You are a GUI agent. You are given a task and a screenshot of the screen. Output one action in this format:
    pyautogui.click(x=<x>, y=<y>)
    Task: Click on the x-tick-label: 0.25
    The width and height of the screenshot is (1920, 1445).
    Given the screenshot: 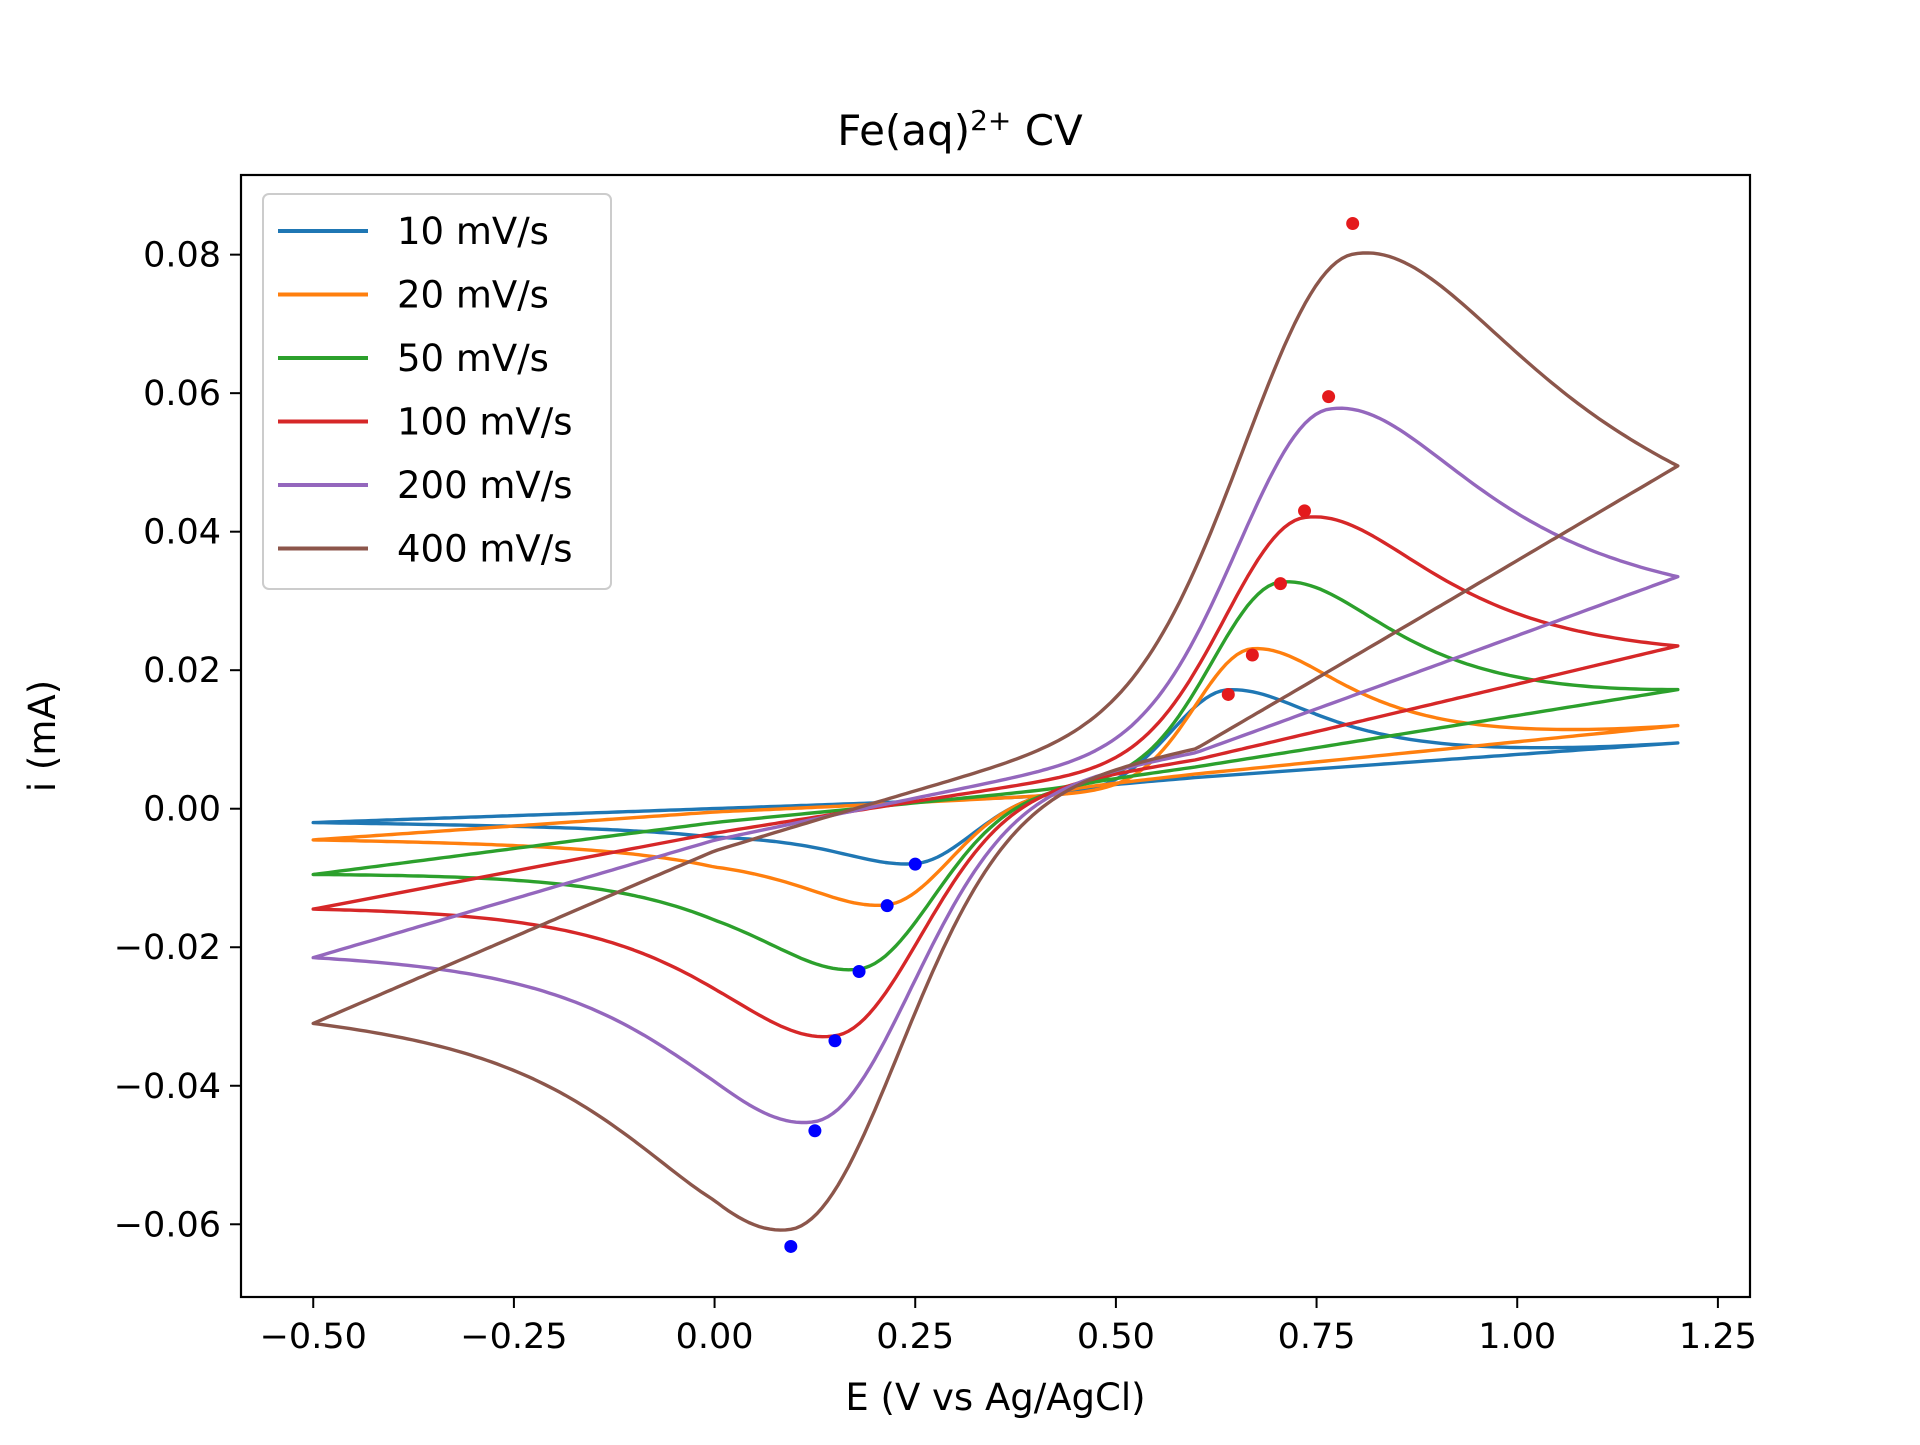 What is the action you would take?
    pyautogui.click(x=915, y=1337)
    